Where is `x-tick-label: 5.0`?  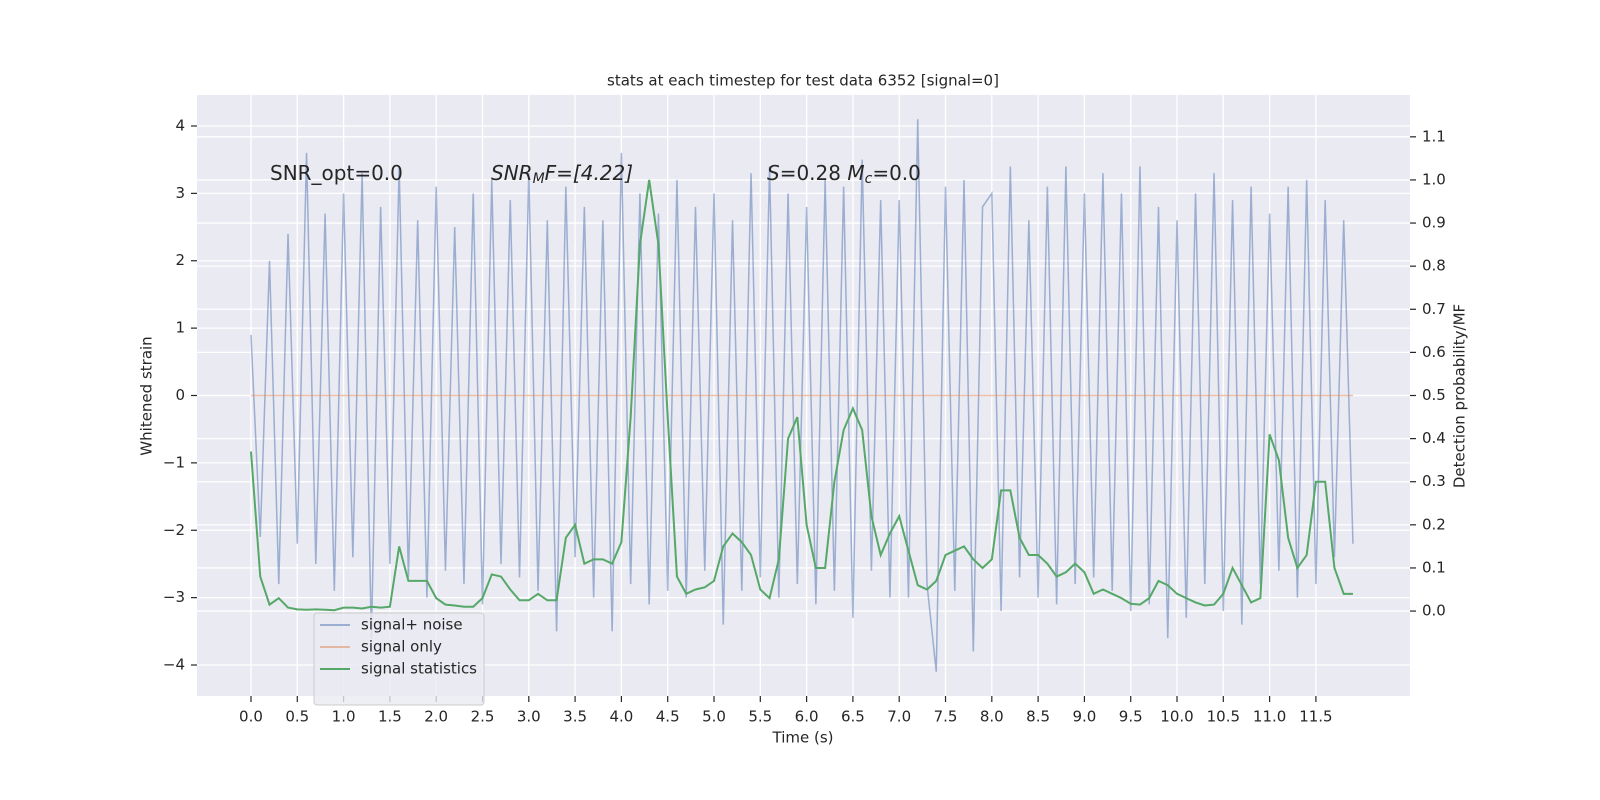
x-tick-label: 5.0 is located at coordinates (714, 717).